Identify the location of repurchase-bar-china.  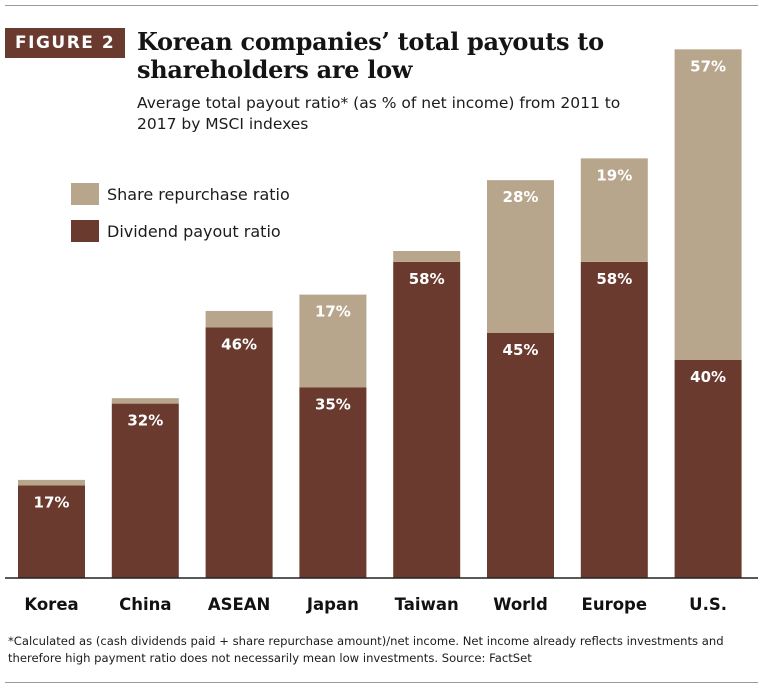
(145, 401).